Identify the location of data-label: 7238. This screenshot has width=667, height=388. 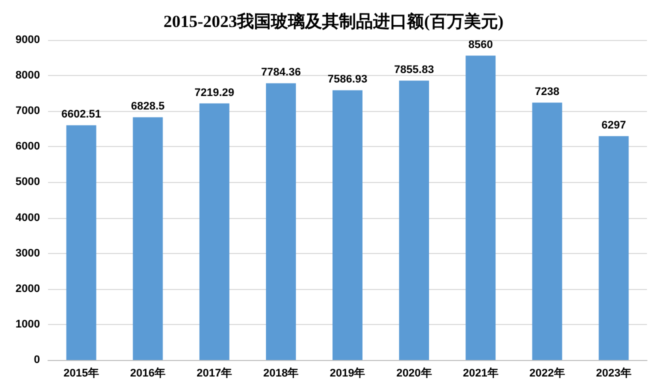
(547, 92).